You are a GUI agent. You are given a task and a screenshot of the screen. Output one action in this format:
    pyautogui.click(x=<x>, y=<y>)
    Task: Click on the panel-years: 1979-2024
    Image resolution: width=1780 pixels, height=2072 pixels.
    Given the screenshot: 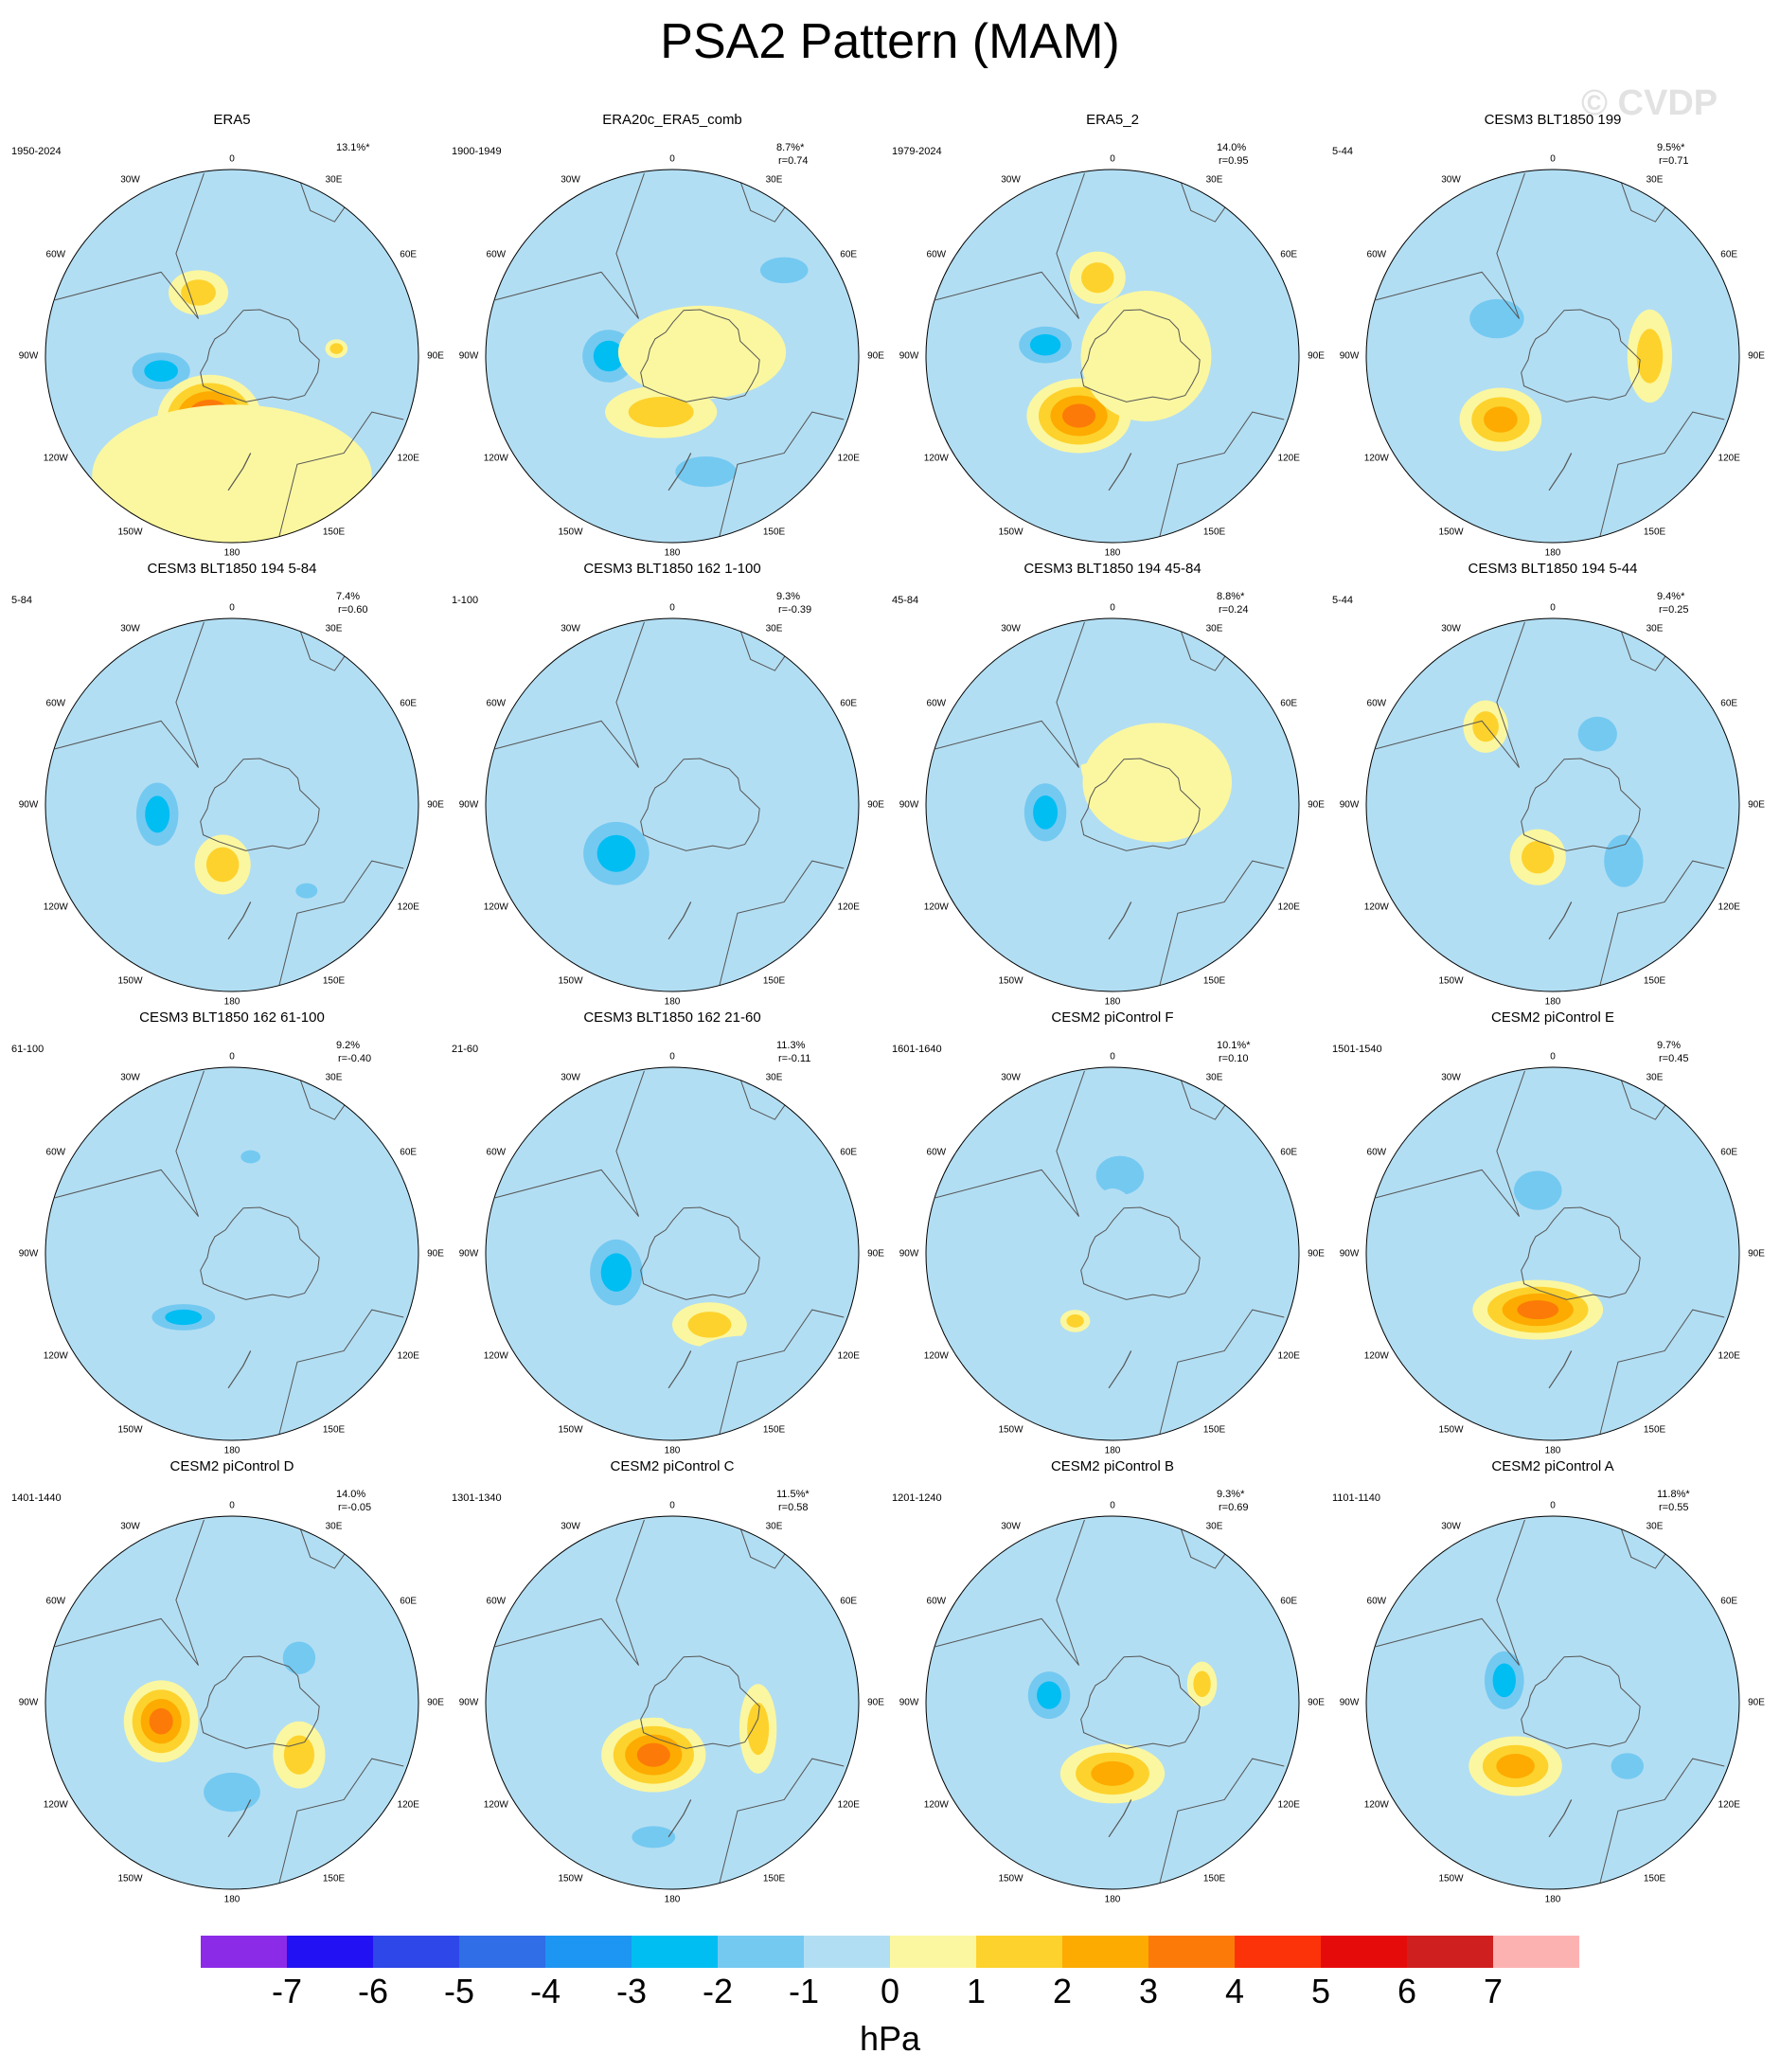 What is the action you would take?
    pyautogui.click(x=917, y=152)
    